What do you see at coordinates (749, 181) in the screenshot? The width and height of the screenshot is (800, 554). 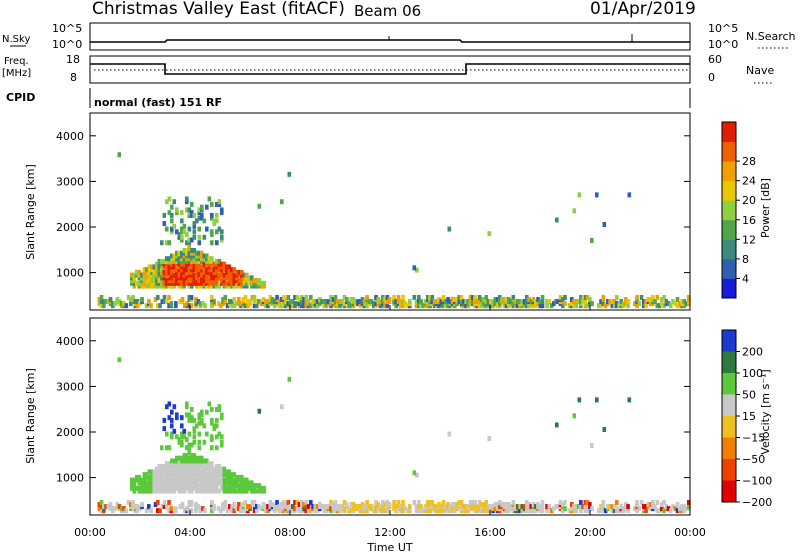 I see `colorbar-tick-label: 24` at bounding box center [749, 181].